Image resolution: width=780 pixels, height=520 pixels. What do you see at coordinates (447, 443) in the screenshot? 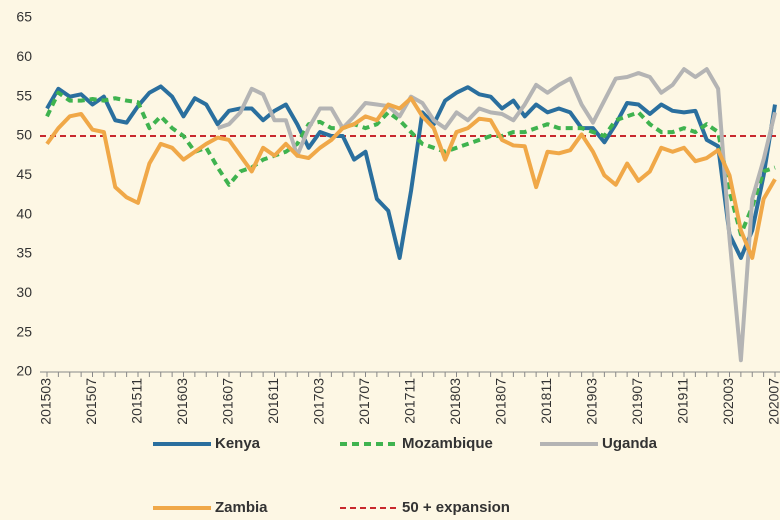
I see `legend-label: Mozambique` at bounding box center [447, 443].